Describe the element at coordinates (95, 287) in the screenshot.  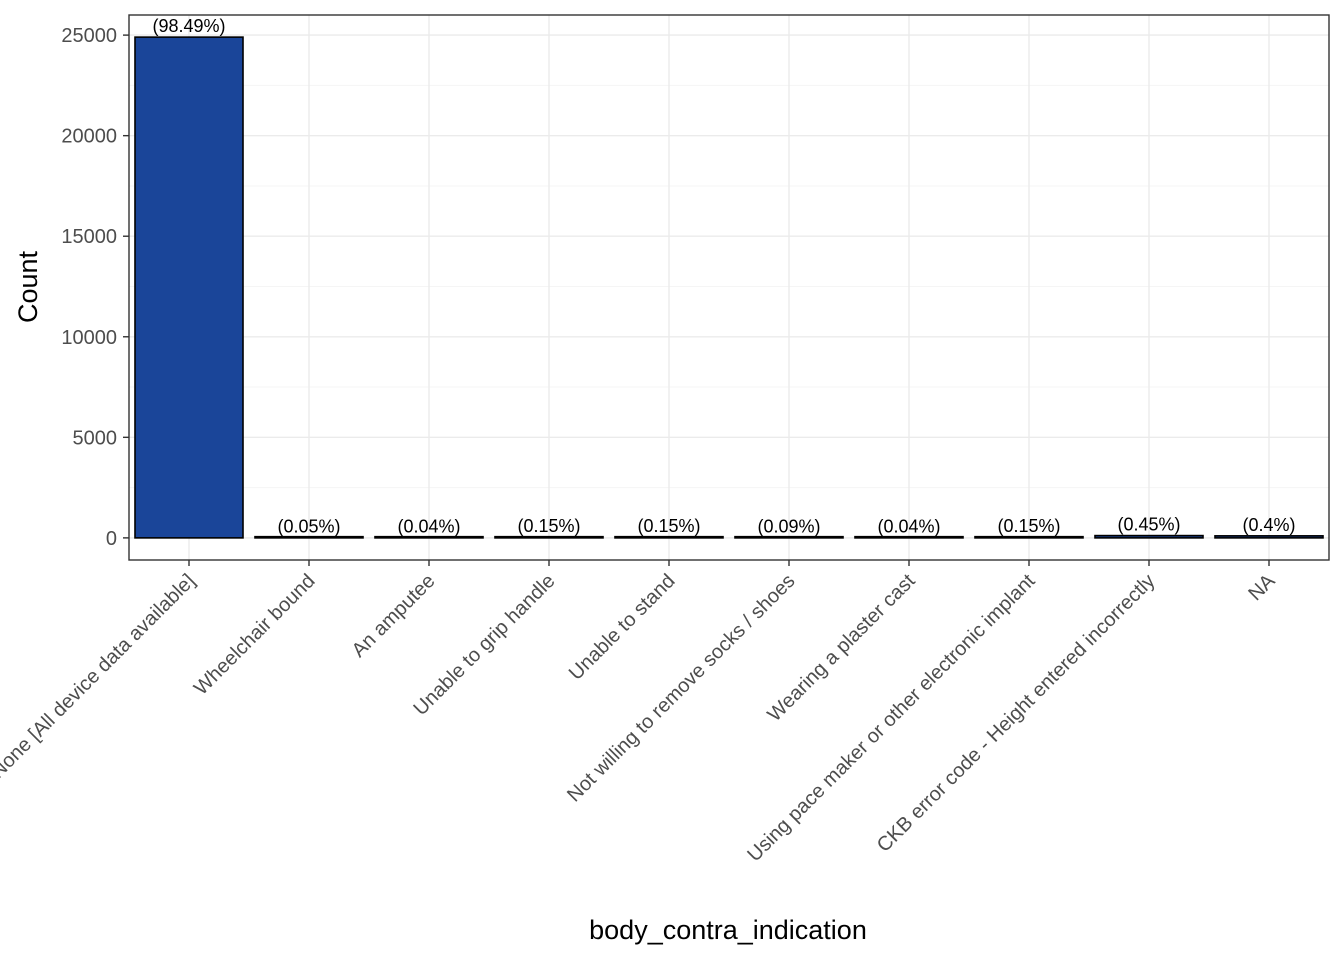
I see `y-axis: 0 5000 10000 15000 20000 25000` at that location.